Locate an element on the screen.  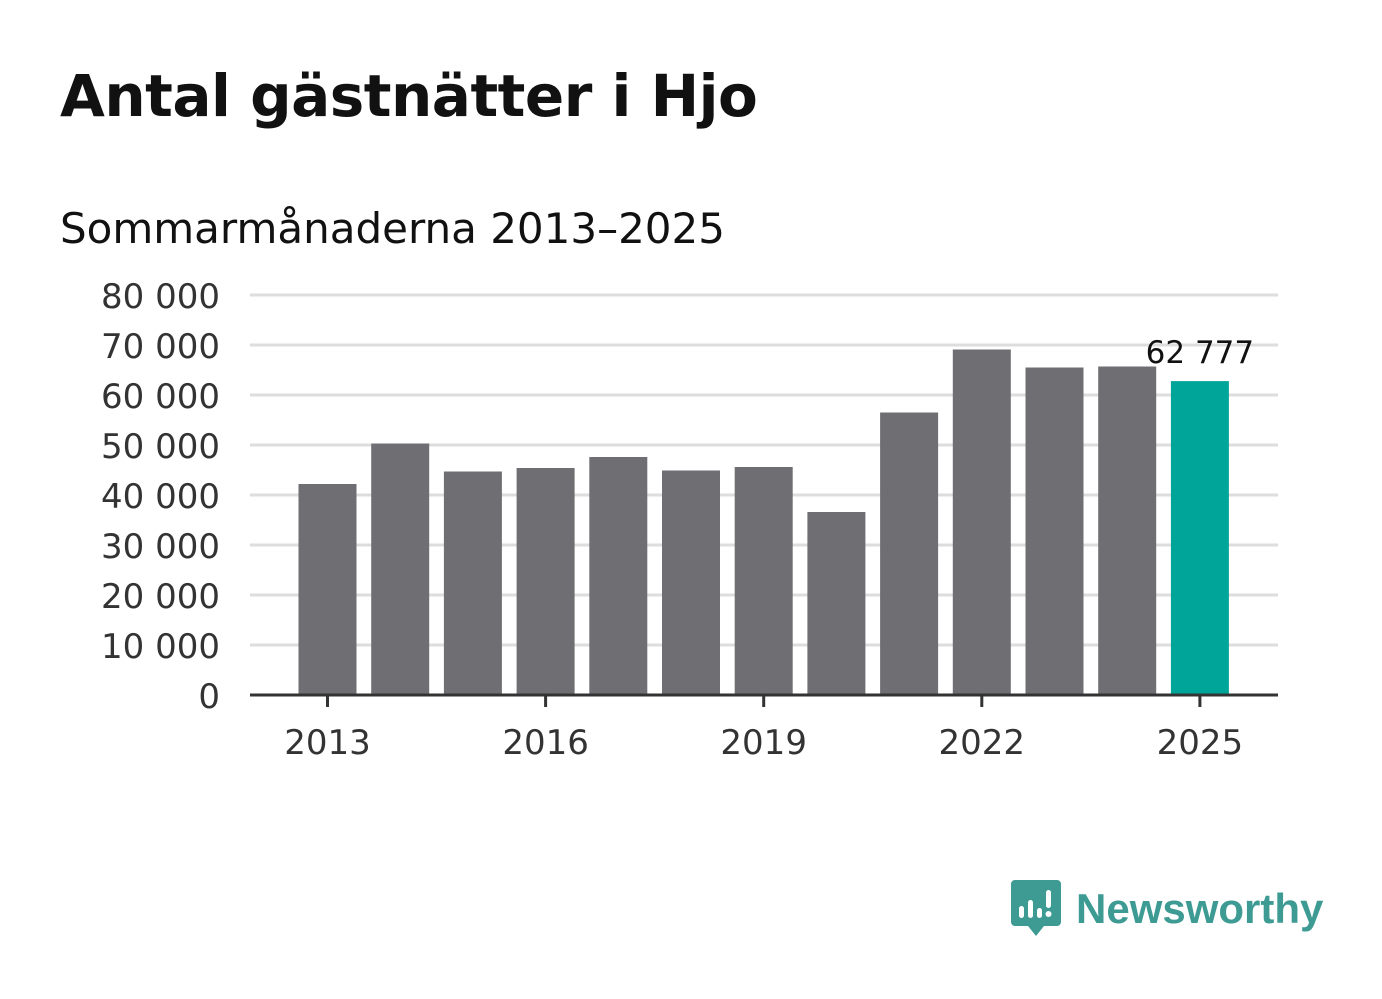
chart-title: Antal gästnätter i Hjo is located at coordinates (409, 96).